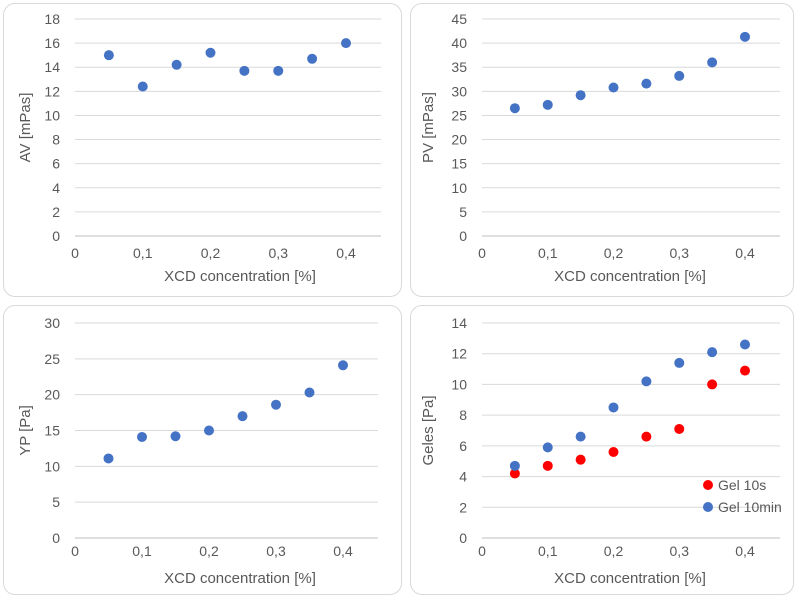 This screenshot has height=595, width=795. What do you see at coordinates (56, 502) in the screenshot?
I see `y-tick-label-yp: 5` at bounding box center [56, 502].